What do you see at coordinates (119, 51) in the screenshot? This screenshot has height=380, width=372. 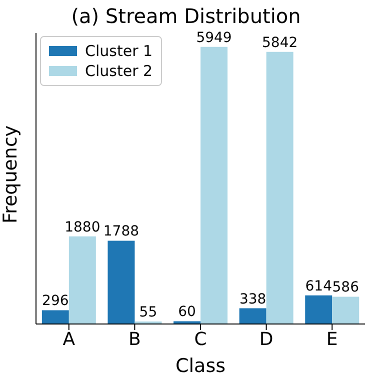 I see `legend-label: Cluster 1` at bounding box center [119, 51].